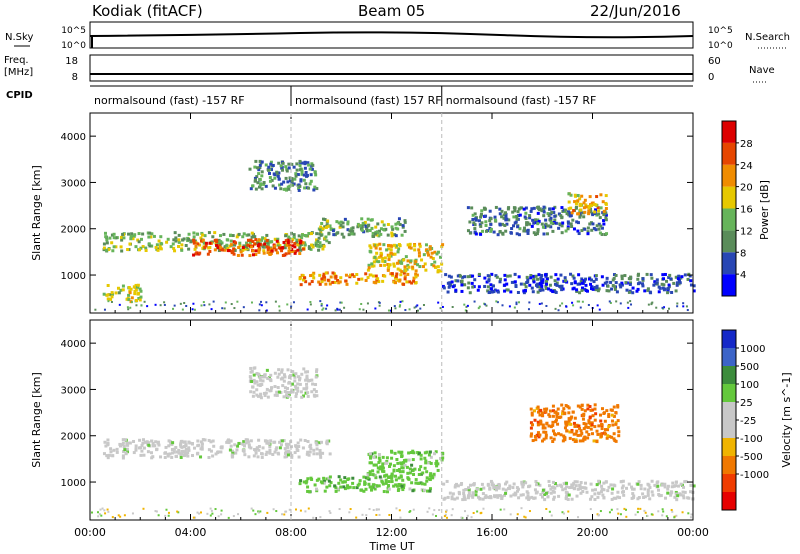 This screenshot has width=800, height=554. What do you see at coordinates (748, 421) in the screenshot?
I see `velocity-colorbar-tick-label: -25` at bounding box center [748, 421].